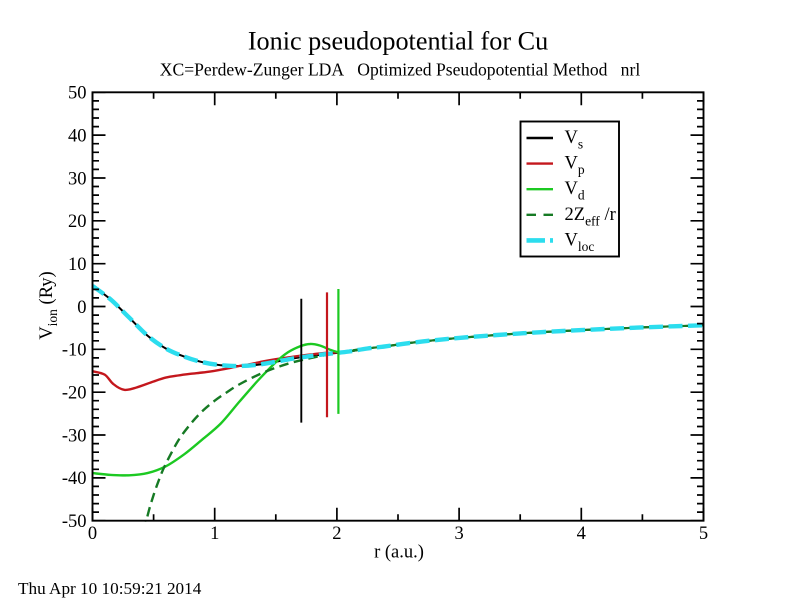 Image resolution: width=792 pixels, height=612 pixels. What do you see at coordinates (77, 265) in the screenshot?
I see `svg-text: 10` at bounding box center [77, 265].